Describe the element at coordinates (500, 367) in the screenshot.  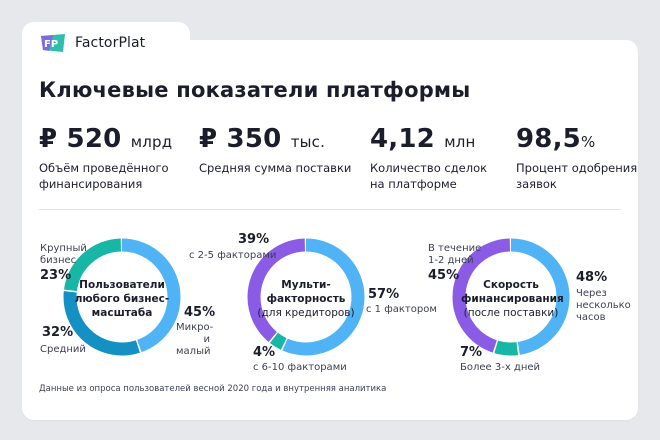
I see `slice-label-more-3-days: Более 3-х дней` at that location.